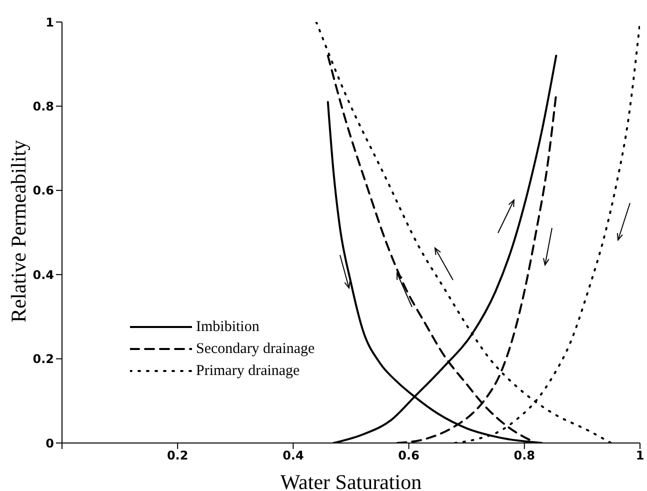 The height and width of the screenshot is (491, 647). Describe the element at coordinates (248, 371) in the screenshot. I see `legend-label: Primary drainage` at that location.